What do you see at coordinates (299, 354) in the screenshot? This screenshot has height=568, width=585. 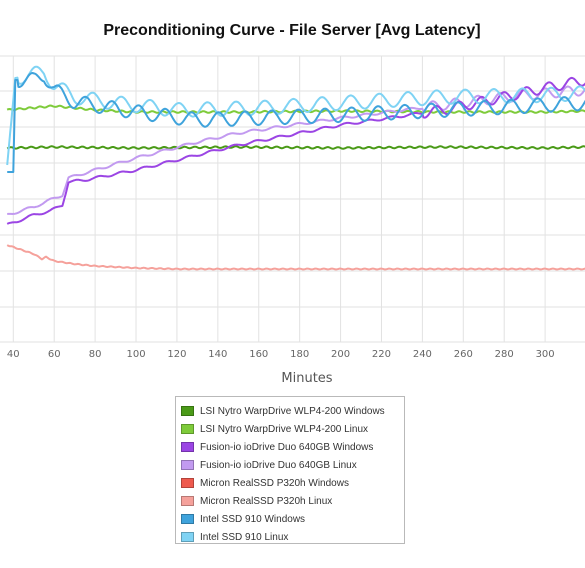 I see `x-tick-label: 180` at bounding box center [299, 354].